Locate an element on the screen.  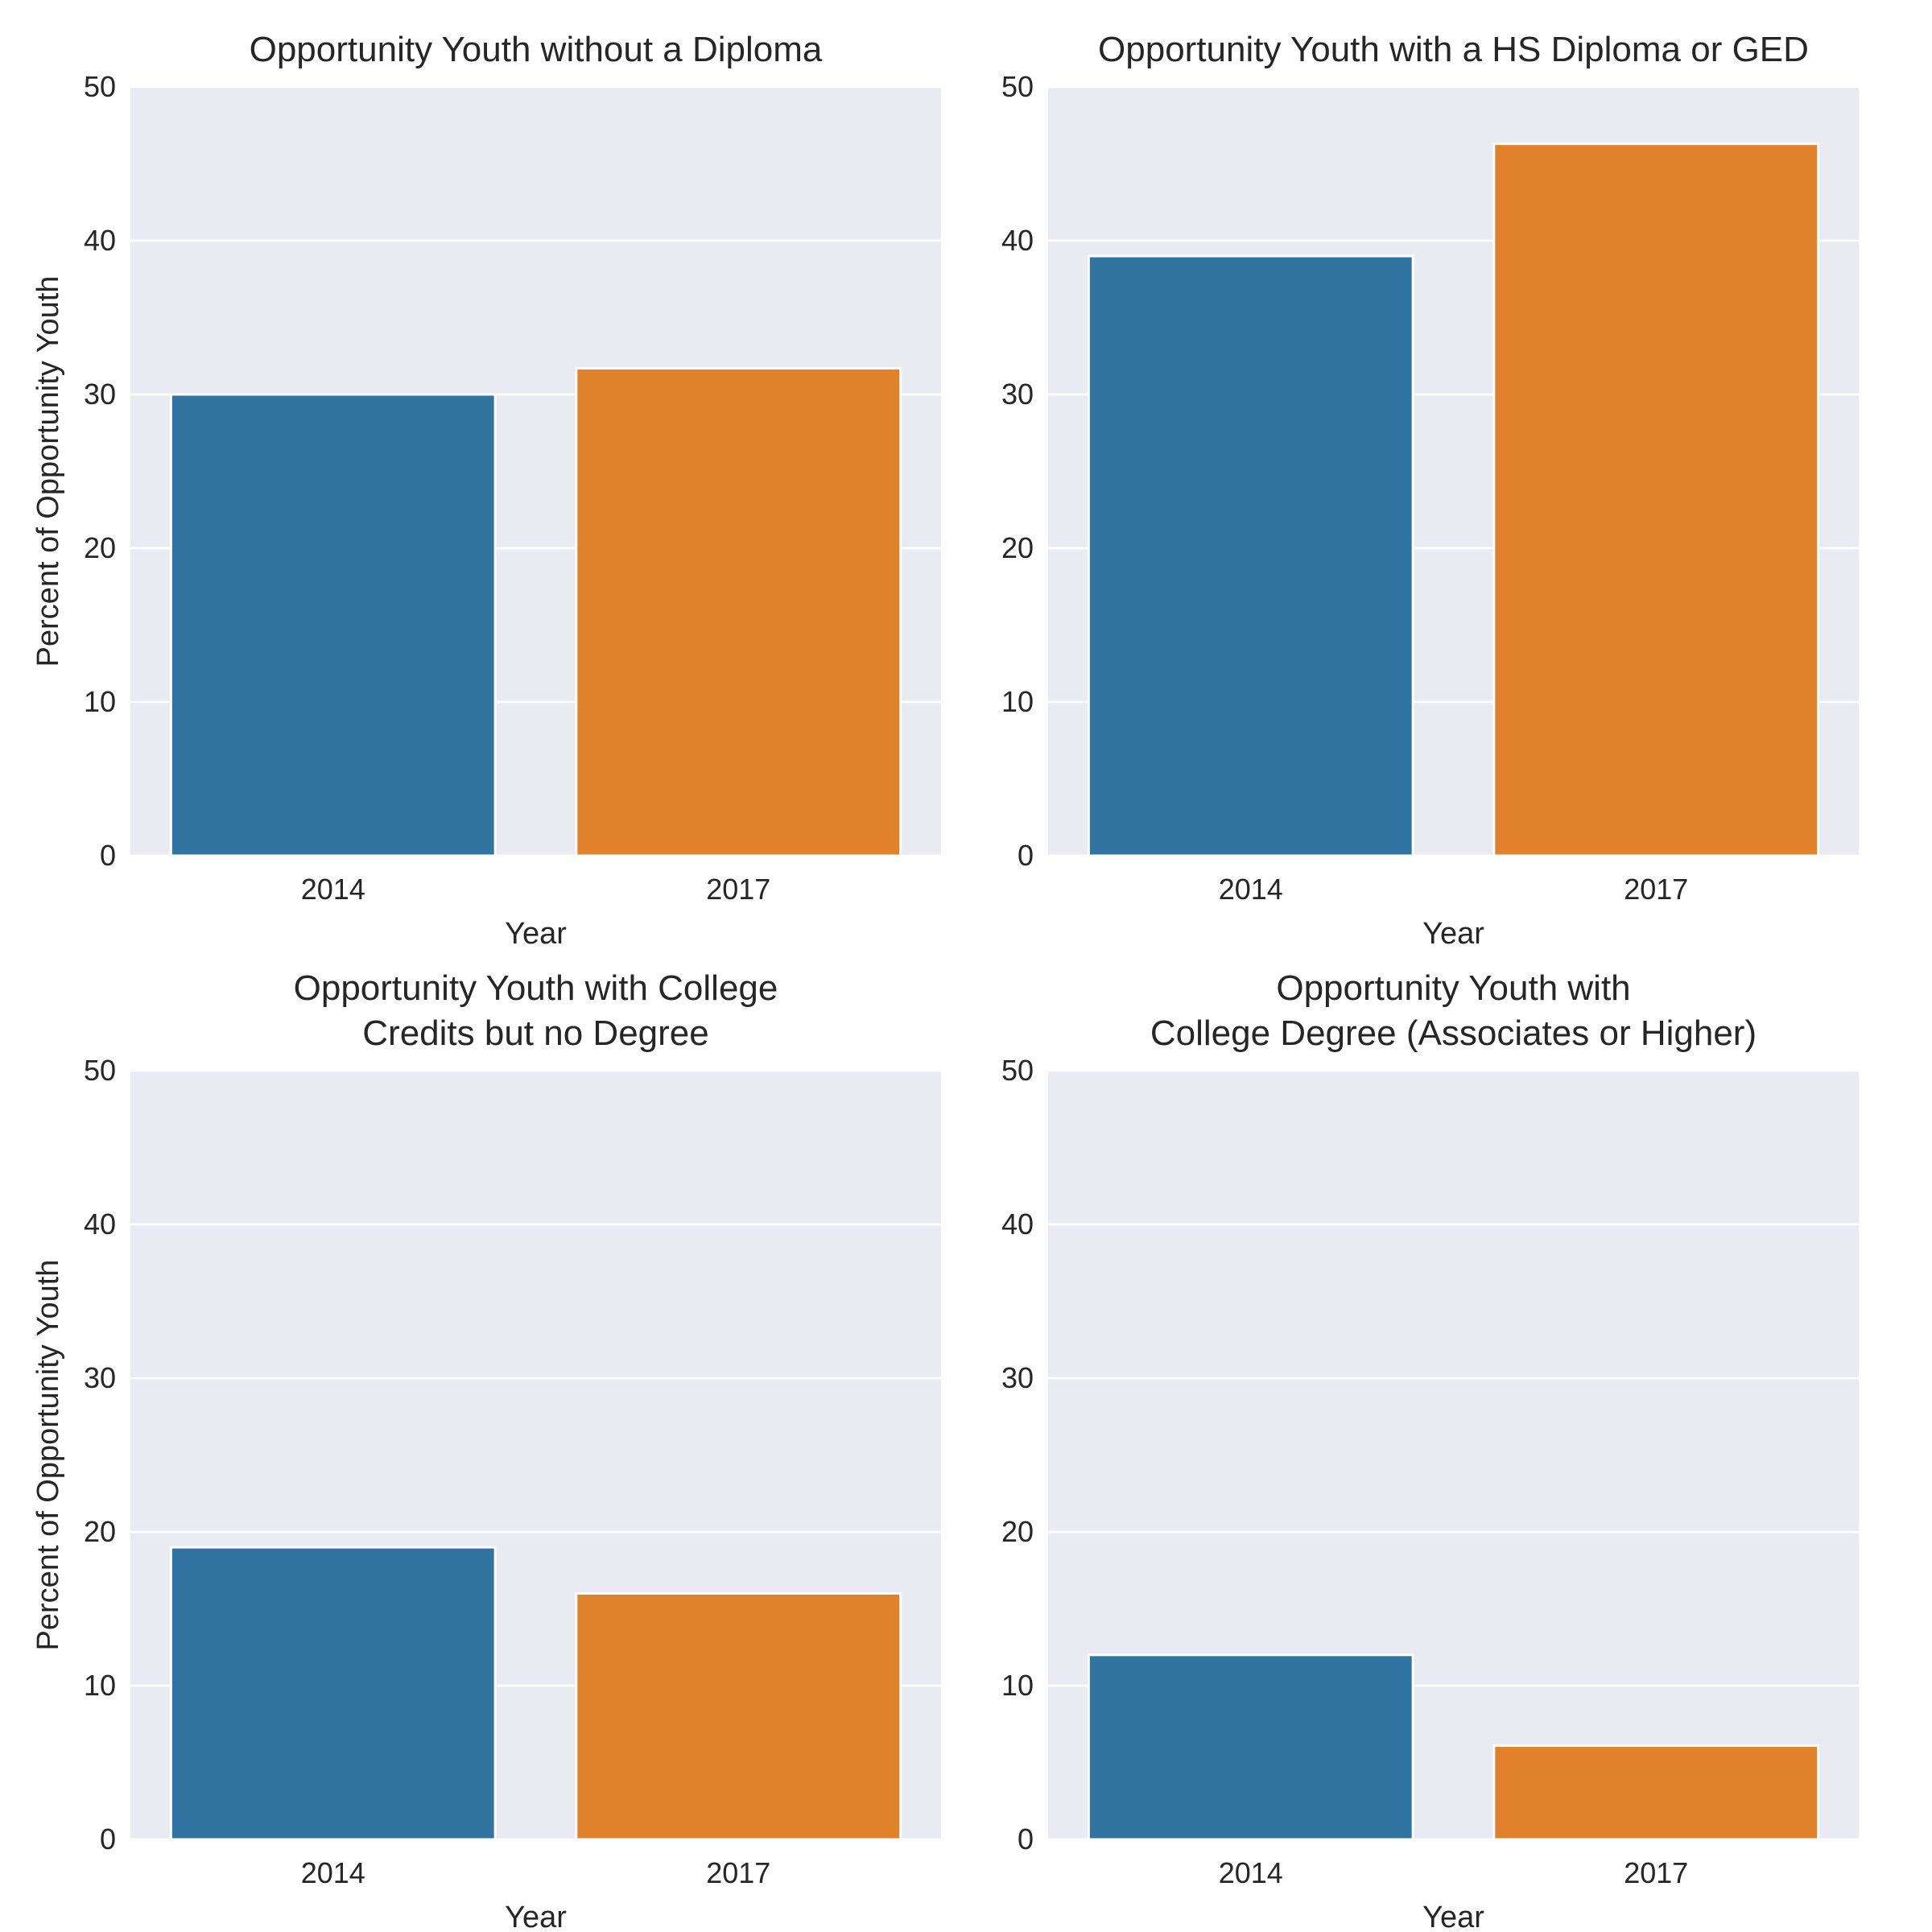
chart-title: Opportunity Youth with is located at coordinates (1453, 988).